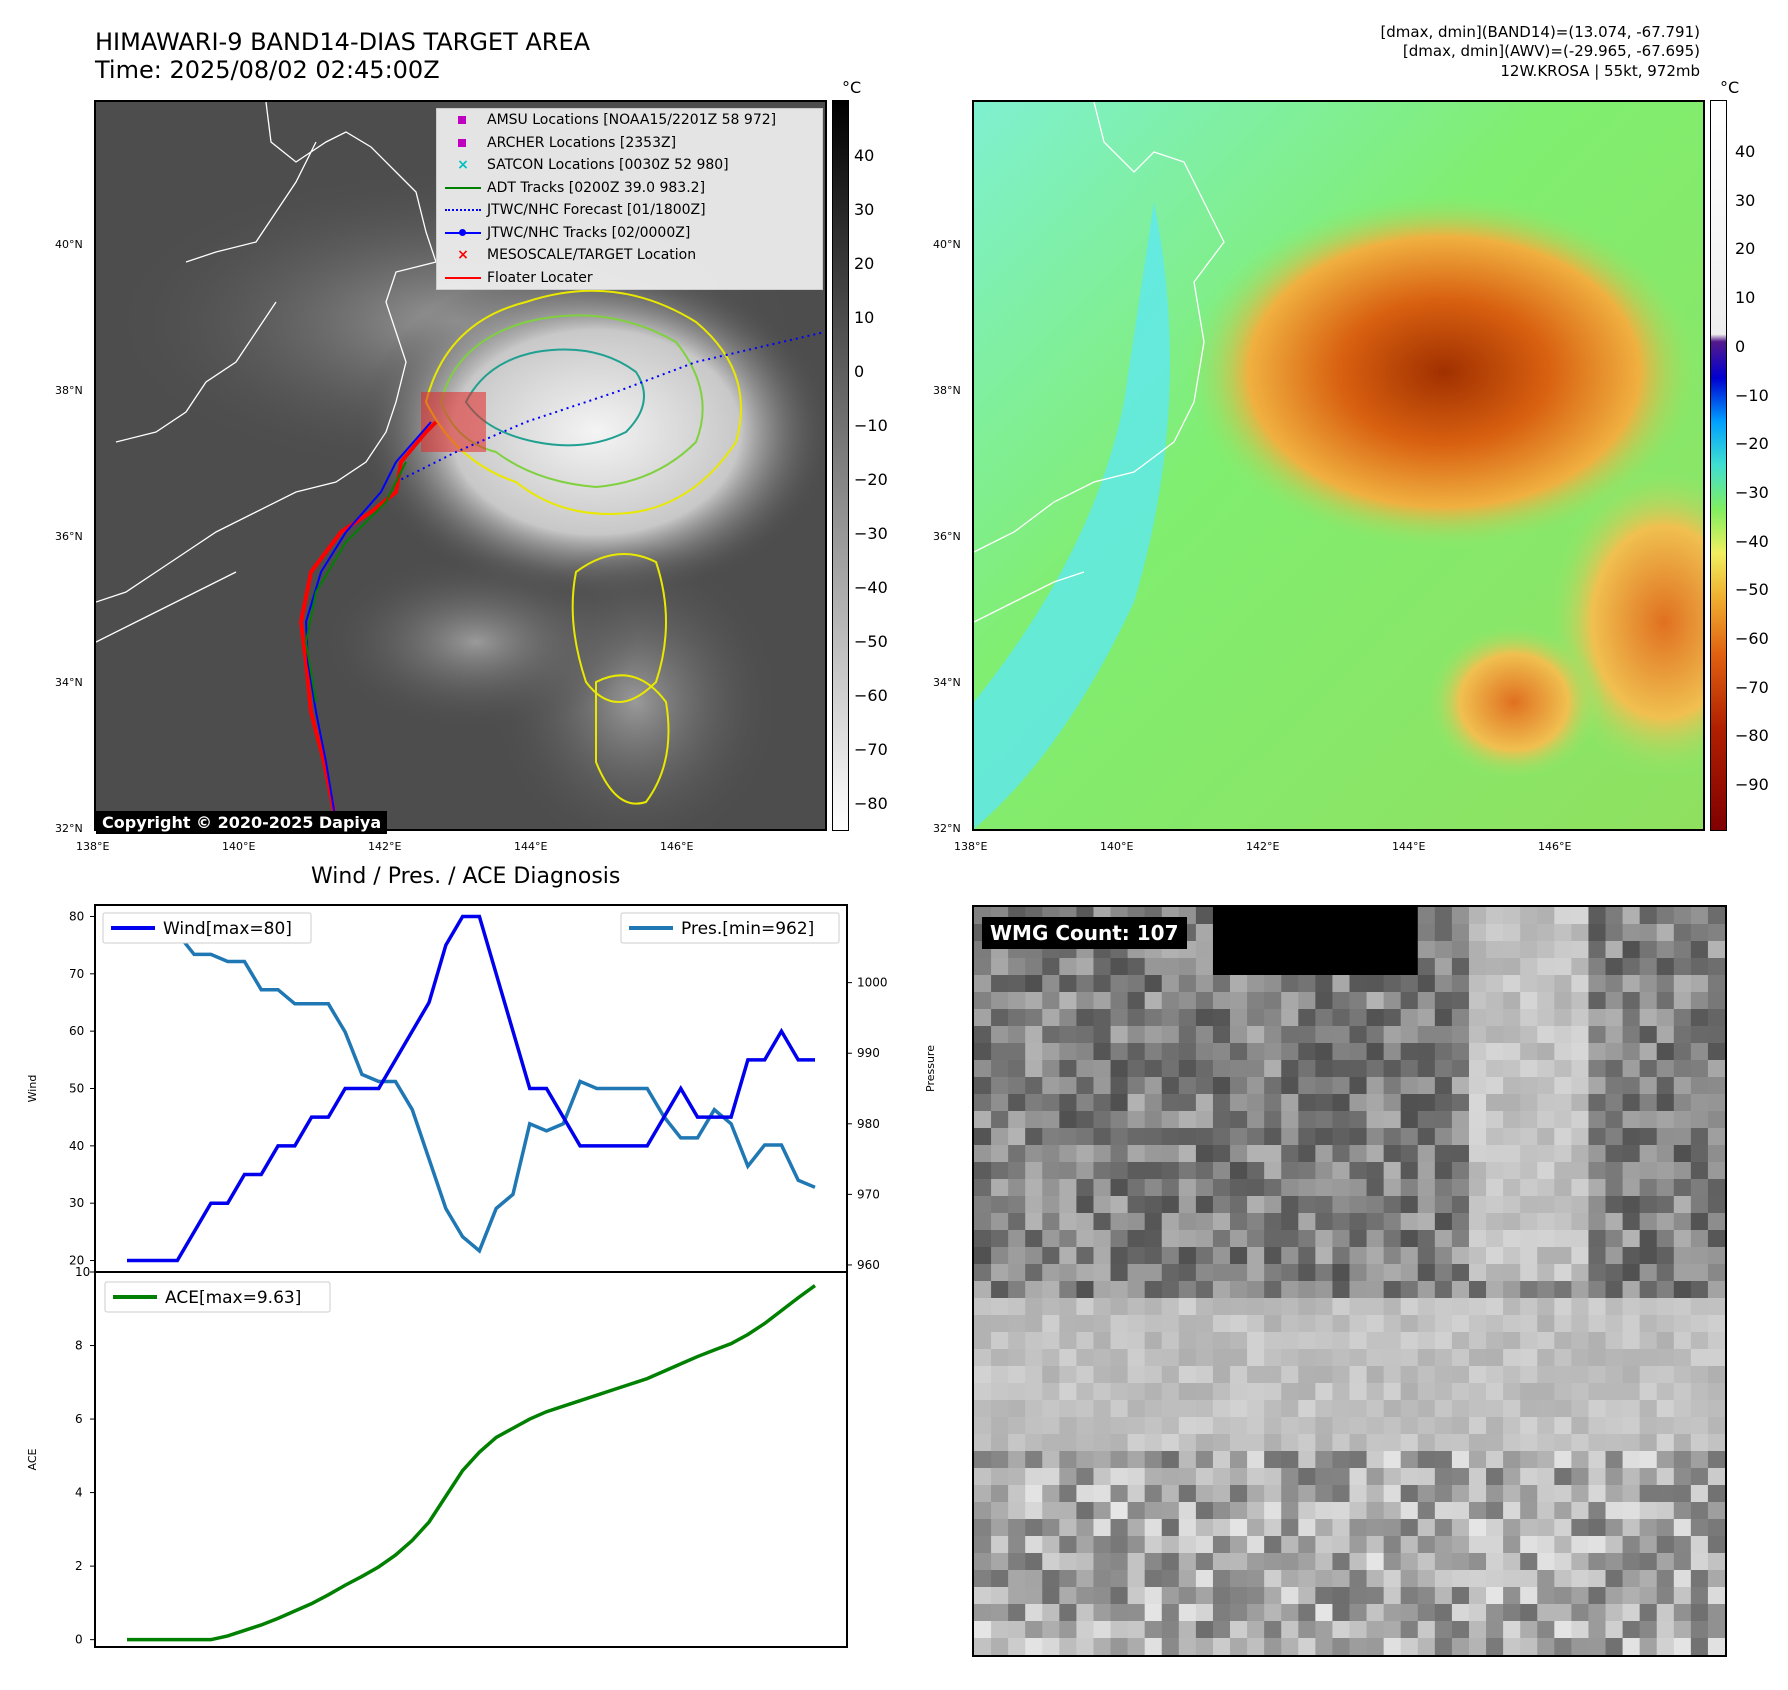 This screenshot has width=1788, height=1690. What do you see at coordinates (217, 1297) in the screenshot?
I see `ace-legend-box` at bounding box center [217, 1297].